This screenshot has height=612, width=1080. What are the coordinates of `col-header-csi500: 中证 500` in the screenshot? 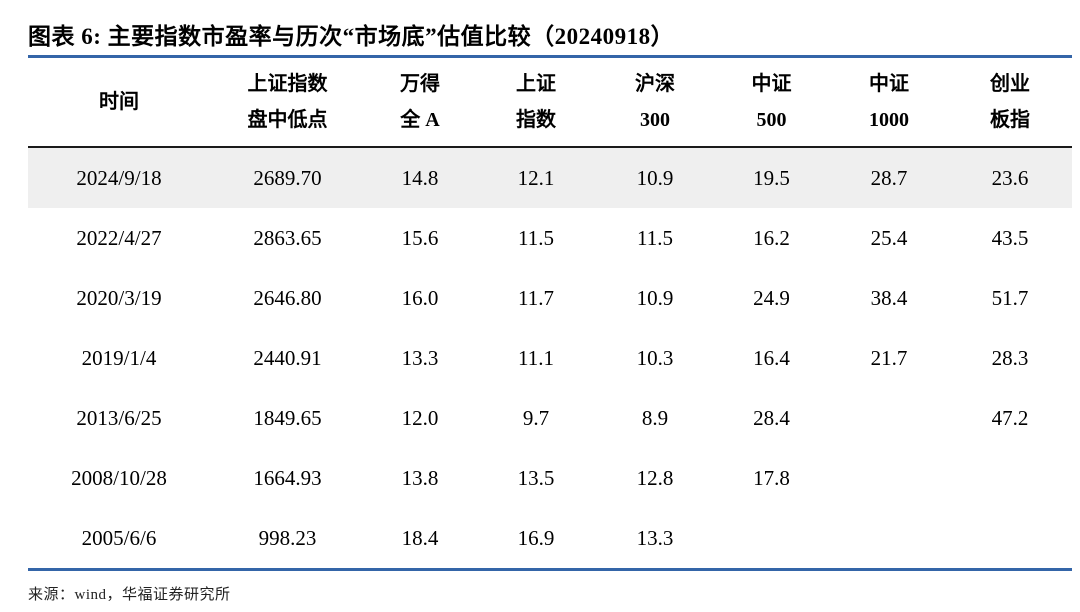 It's located at (771, 103).